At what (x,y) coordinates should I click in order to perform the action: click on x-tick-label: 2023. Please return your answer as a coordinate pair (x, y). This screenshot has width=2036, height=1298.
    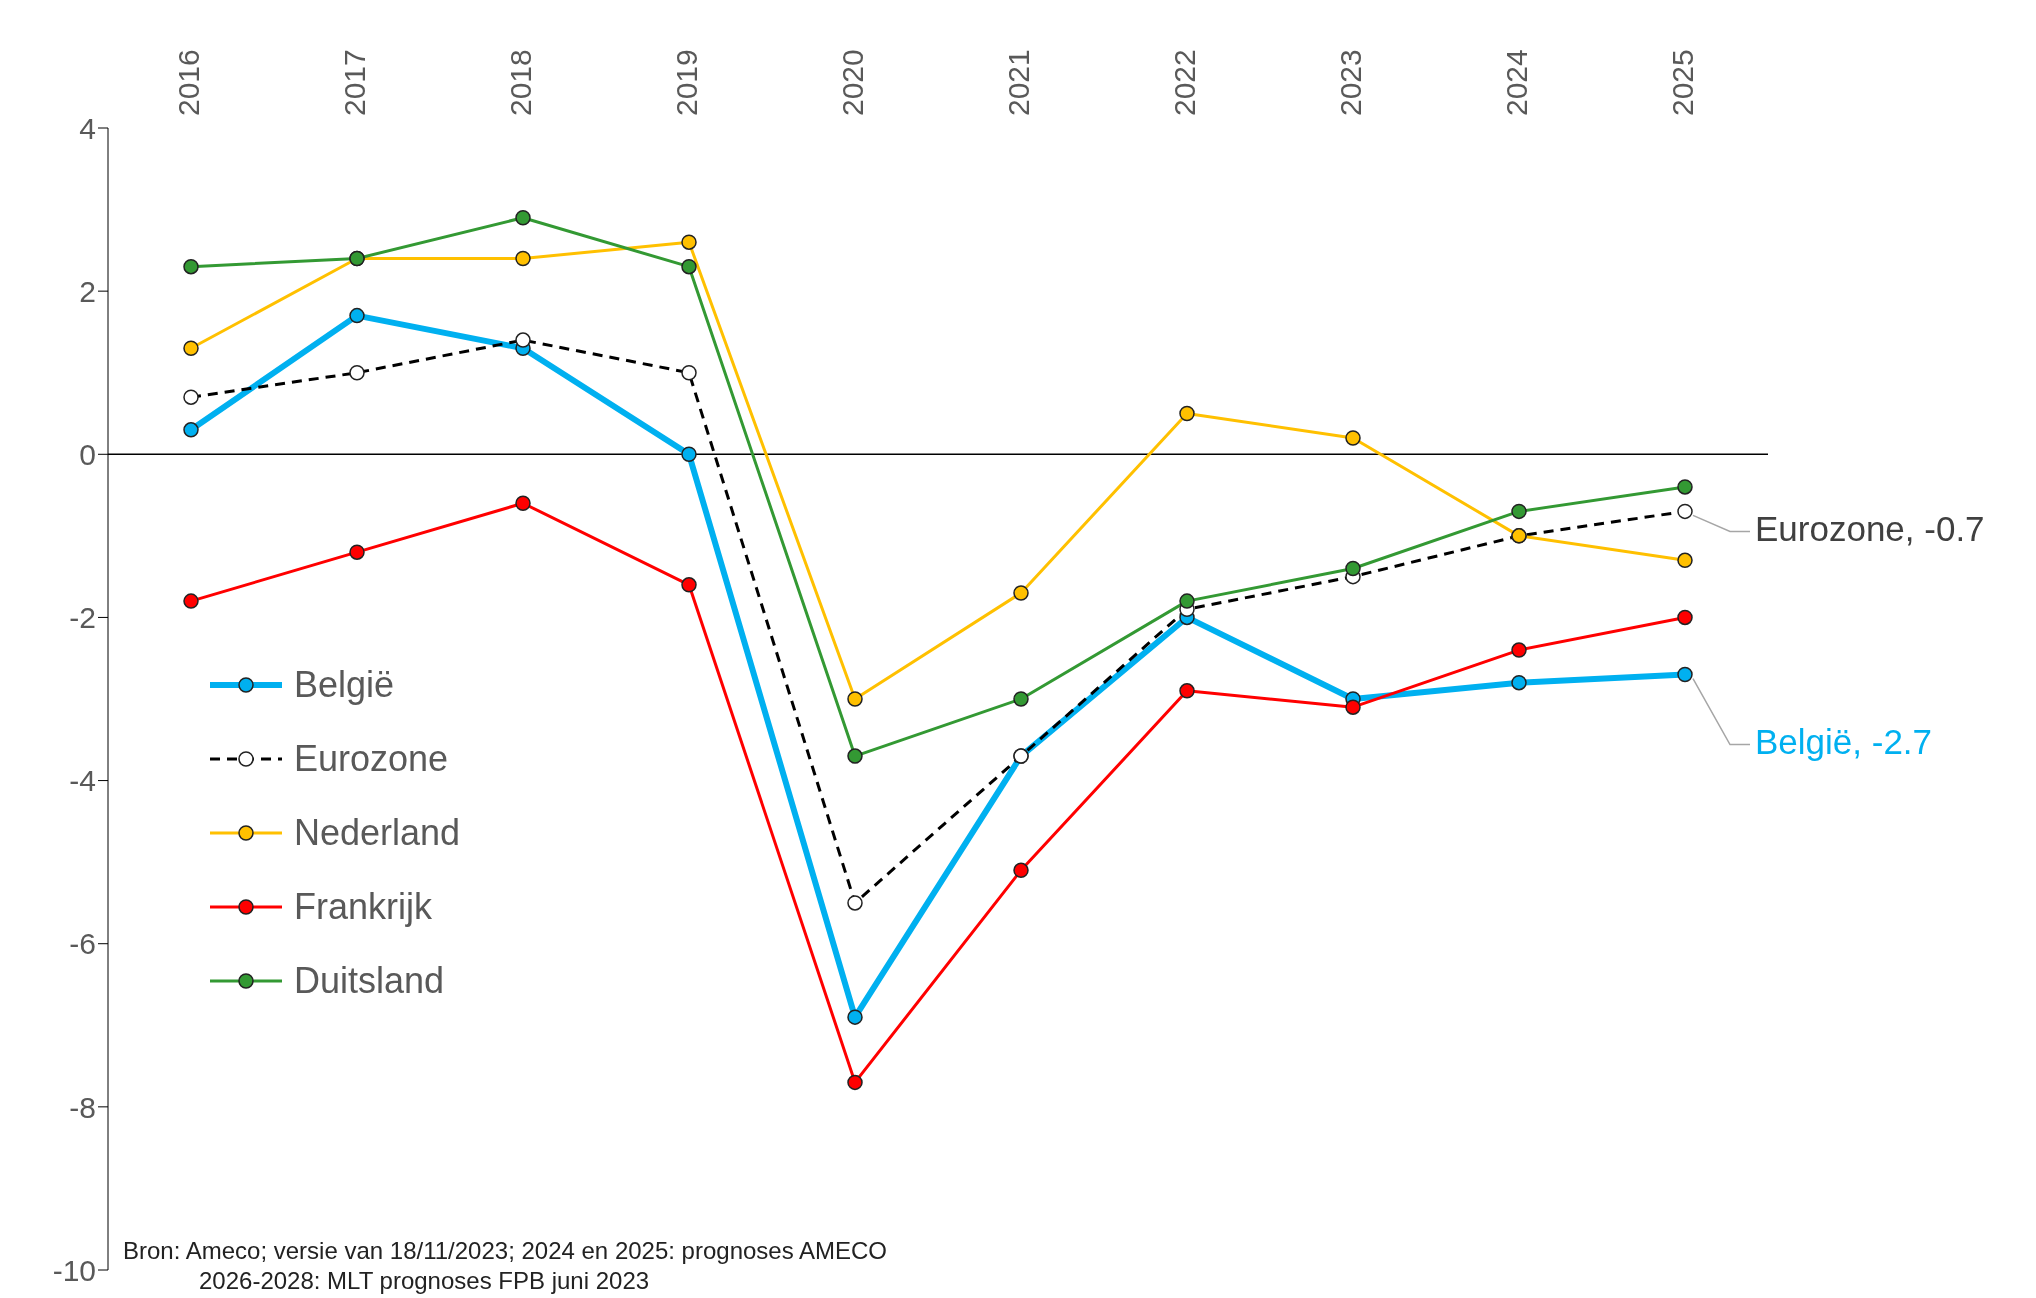
    Looking at the image, I should click on (1350, 82).